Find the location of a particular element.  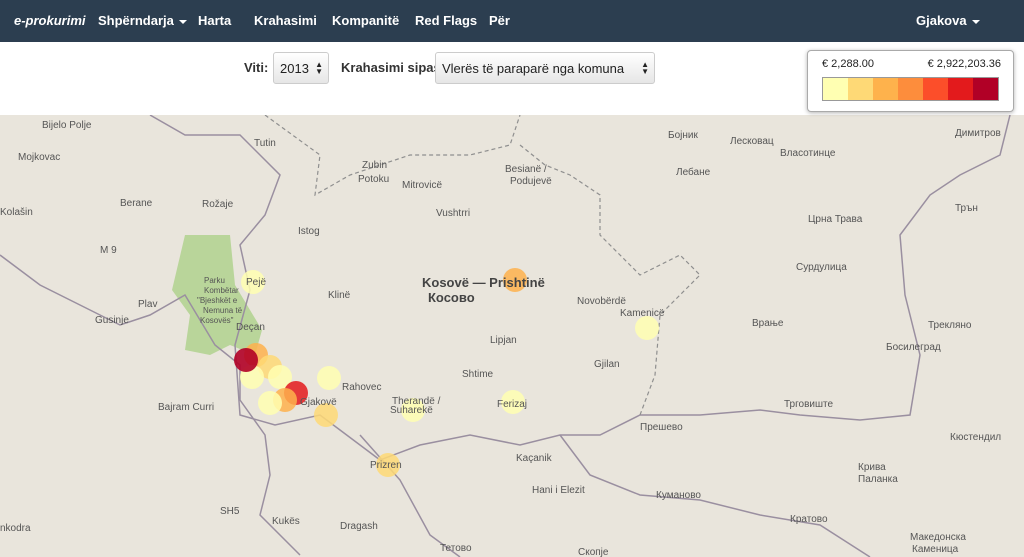

map-label: Potoku is located at coordinates (373, 179).